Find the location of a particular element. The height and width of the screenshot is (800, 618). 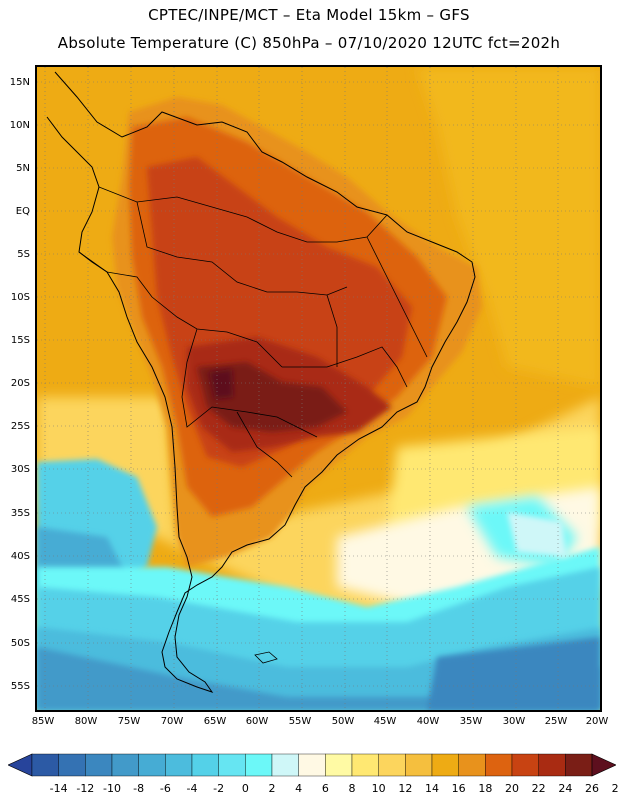

color-legend is located at coordinates (312, 765).